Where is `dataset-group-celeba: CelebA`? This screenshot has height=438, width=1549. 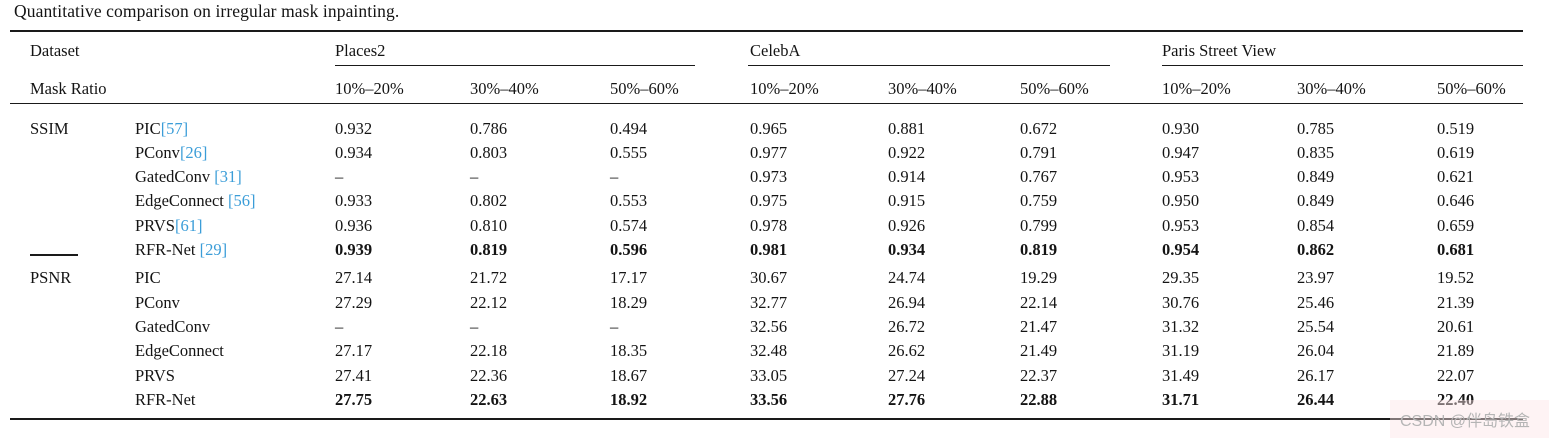 dataset-group-celeba: CelebA is located at coordinates (775, 50).